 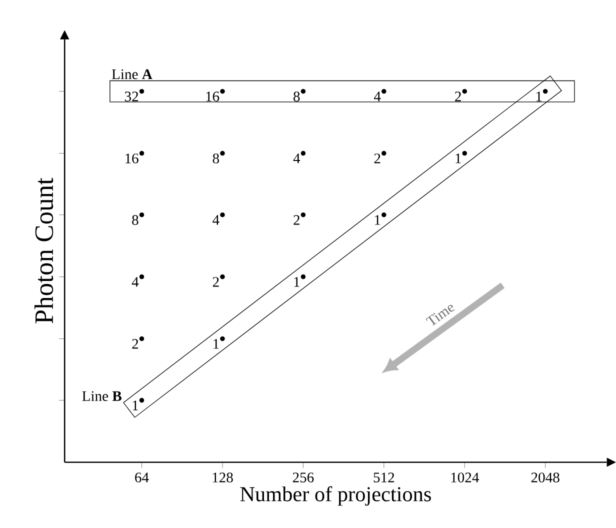 What do you see at coordinates (465, 477) in the screenshot?
I see `x-tick-label: 1024` at bounding box center [465, 477].